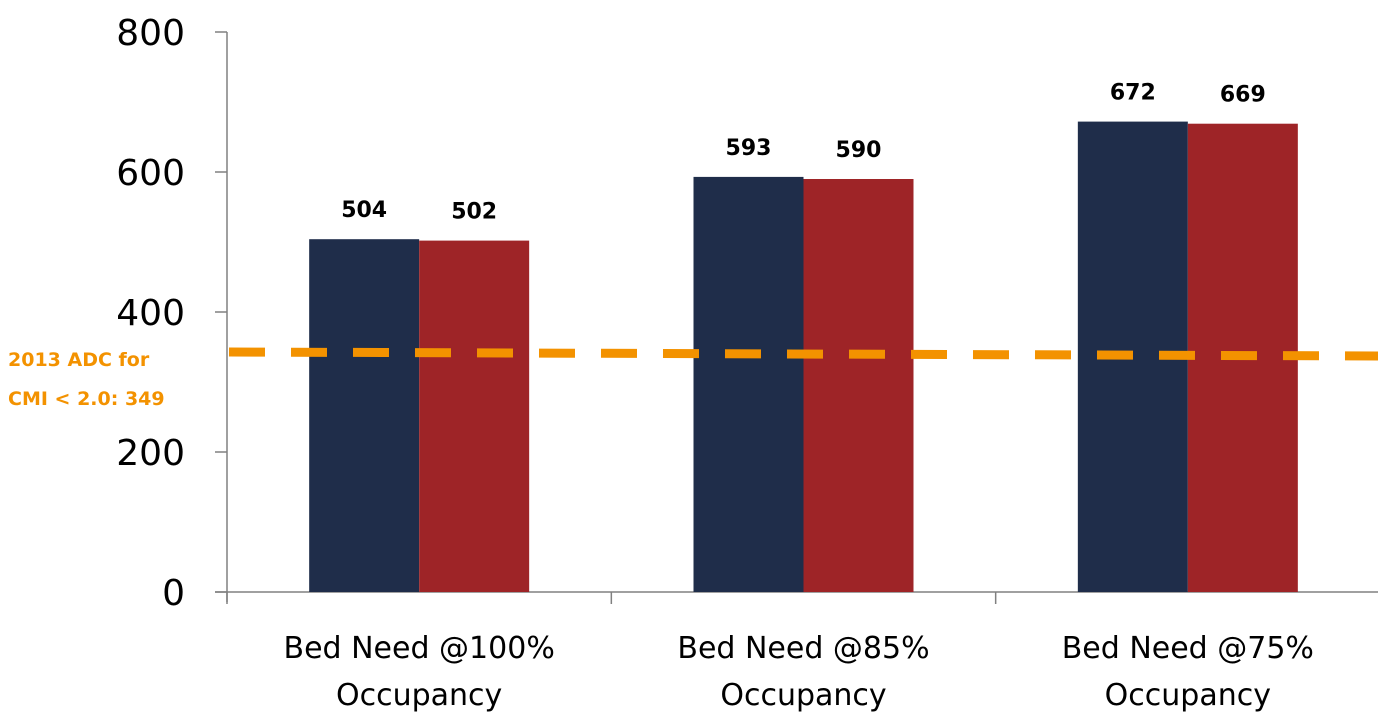 This screenshot has height=716, width=1378. What do you see at coordinates (364, 210) in the screenshot?
I see `data-label: 504` at bounding box center [364, 210].